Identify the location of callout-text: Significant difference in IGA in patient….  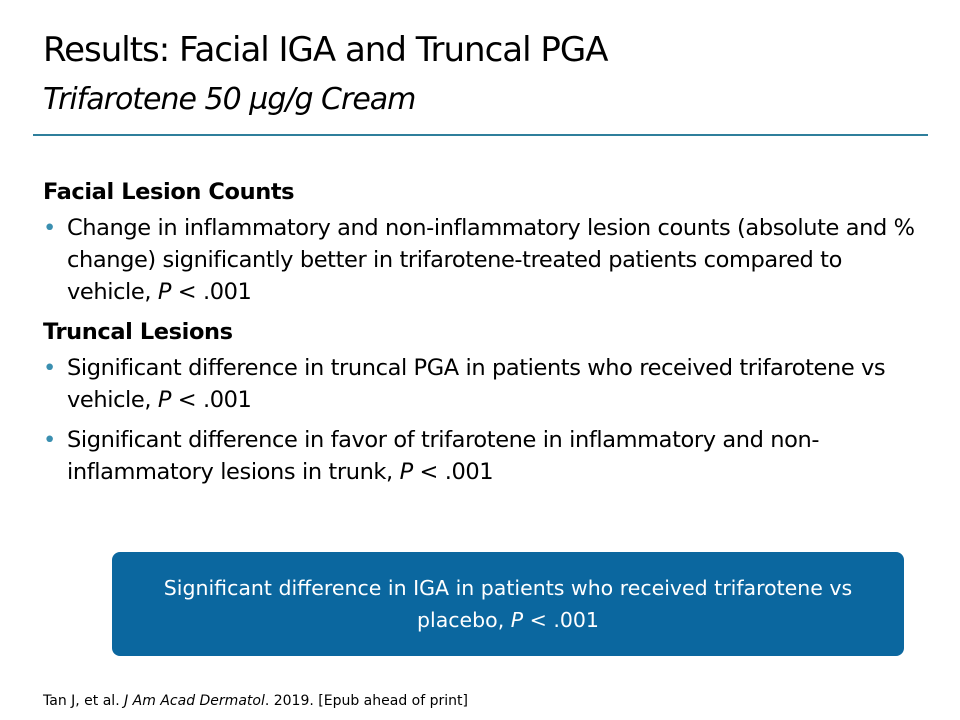
(508, 604).